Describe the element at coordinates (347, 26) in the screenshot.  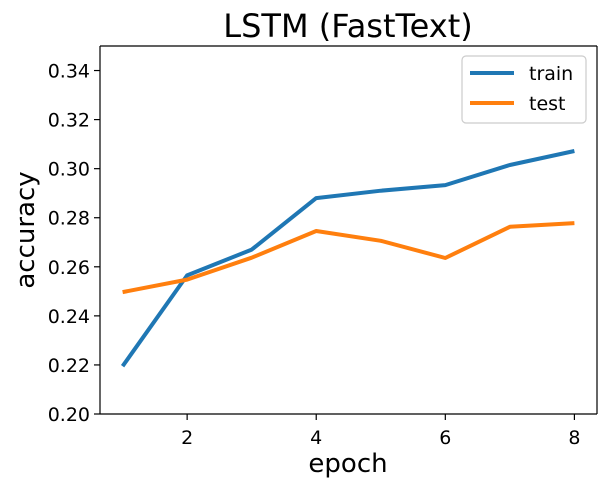
I see `chart-title: LSTM (FastText)` at that location.